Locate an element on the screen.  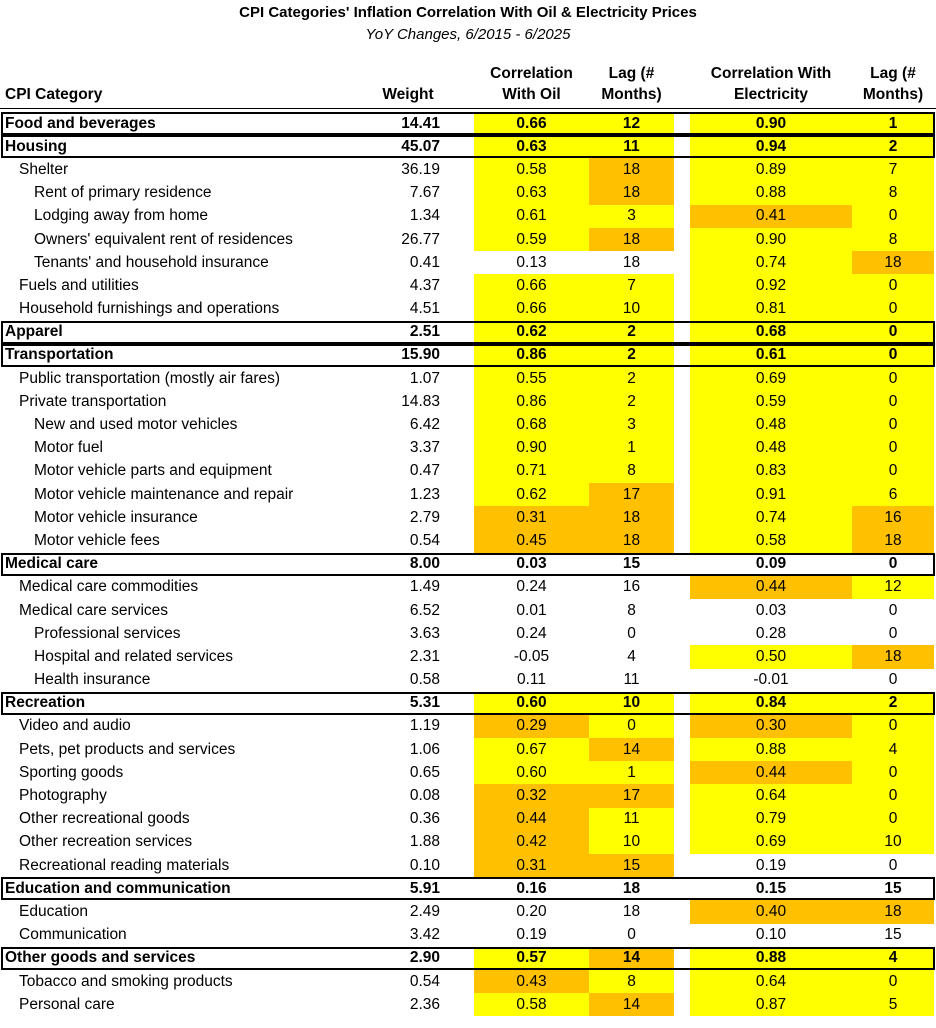
table-row: Shelter 36.19 0.58 18 0.89 7 is located at coordinates (468, 170).